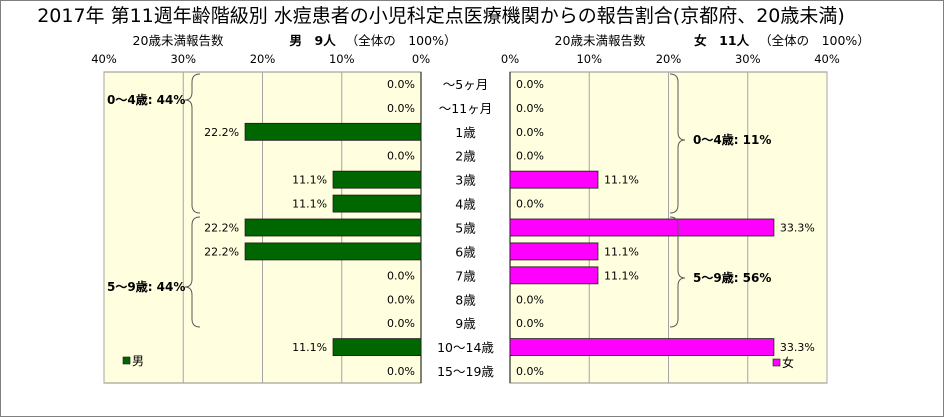  I want to click on category-label: 8歳, so click(465, 299).